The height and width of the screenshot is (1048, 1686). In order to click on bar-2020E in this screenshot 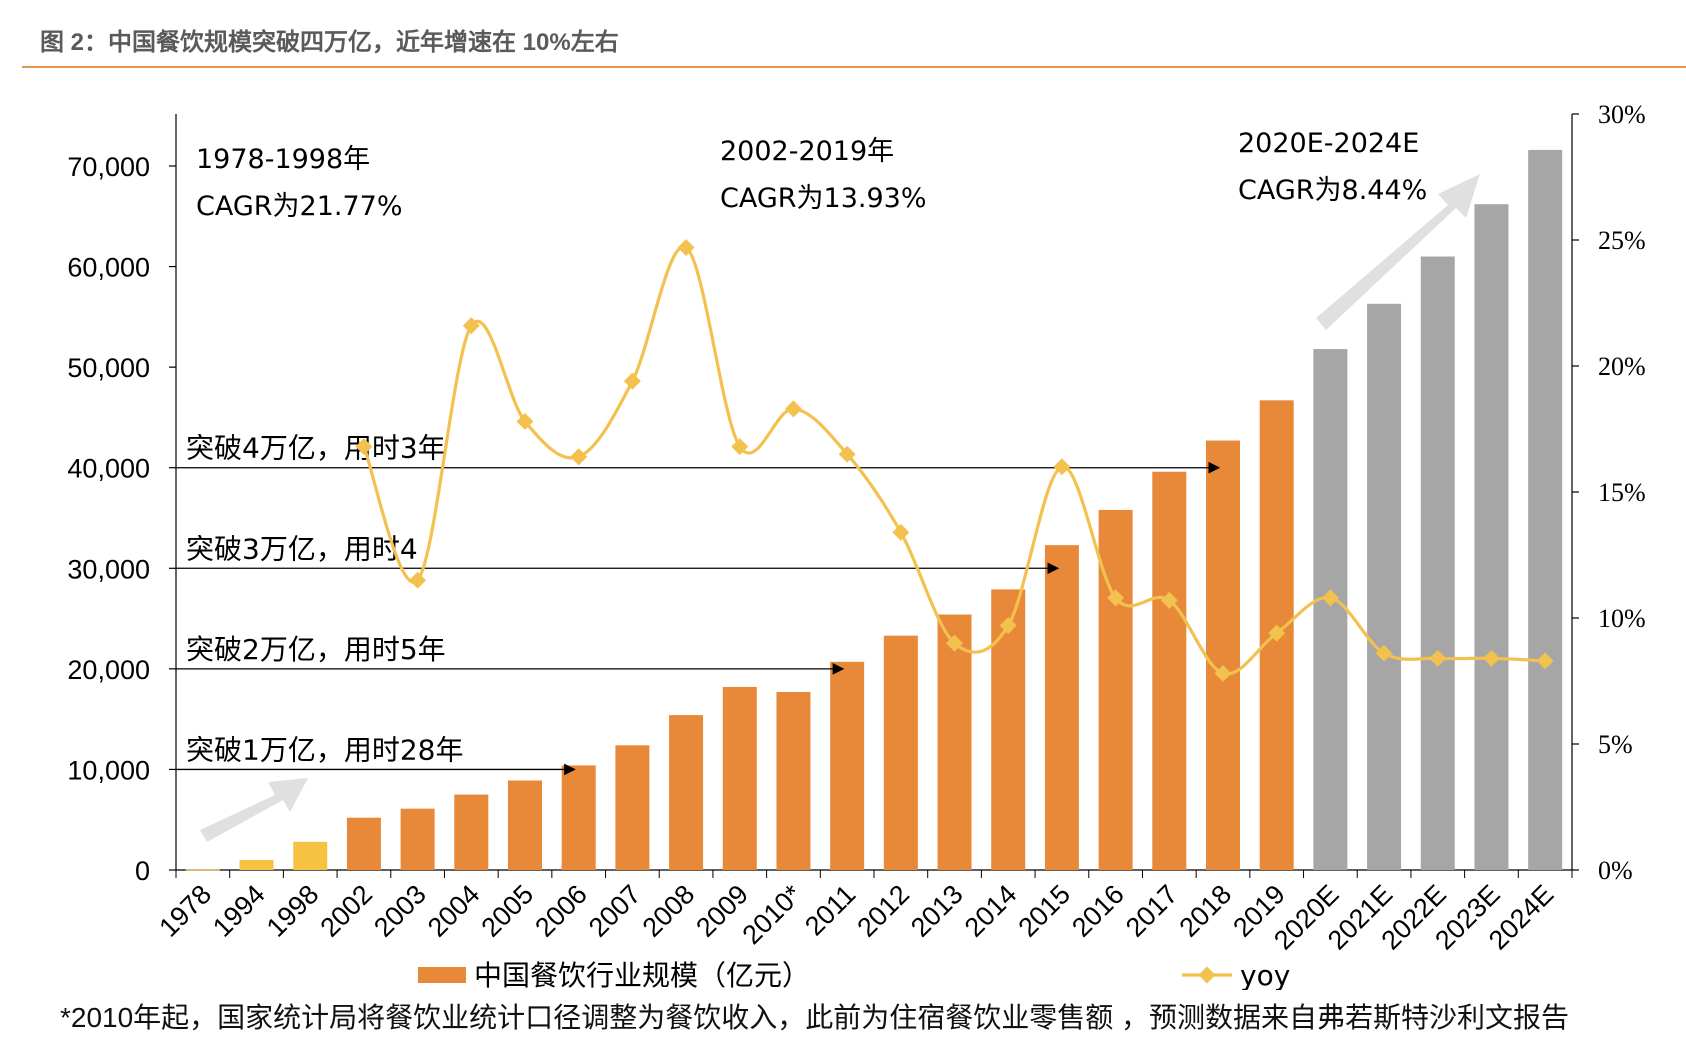, I will do `click(1330, 609)`.